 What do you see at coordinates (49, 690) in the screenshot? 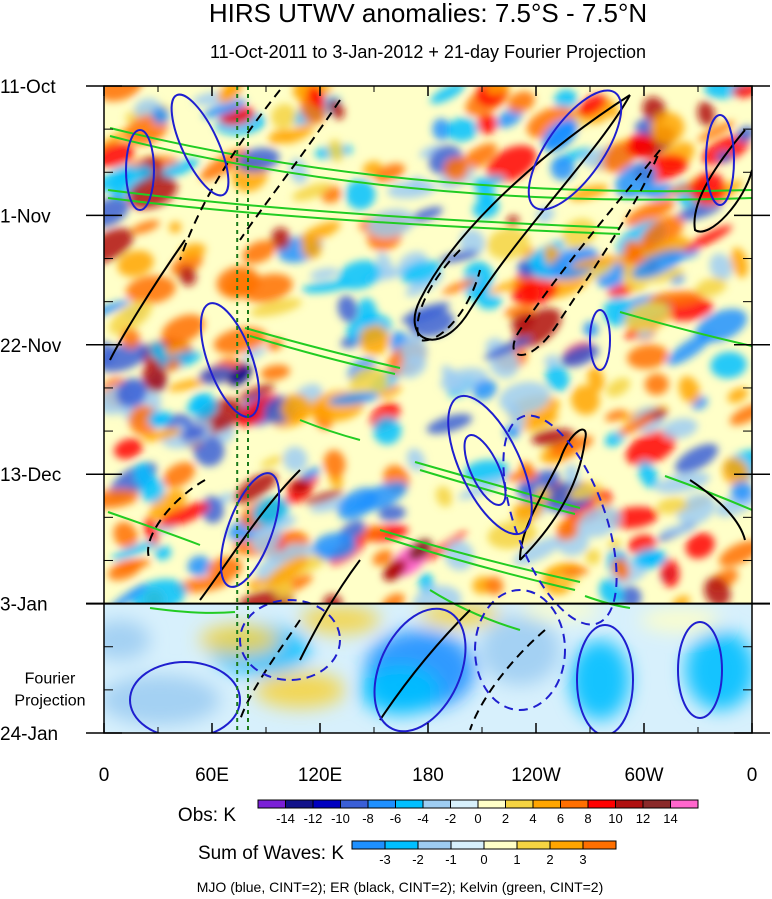
I see `projection-label: Fourier Projection` at bounding box center [49, 690].